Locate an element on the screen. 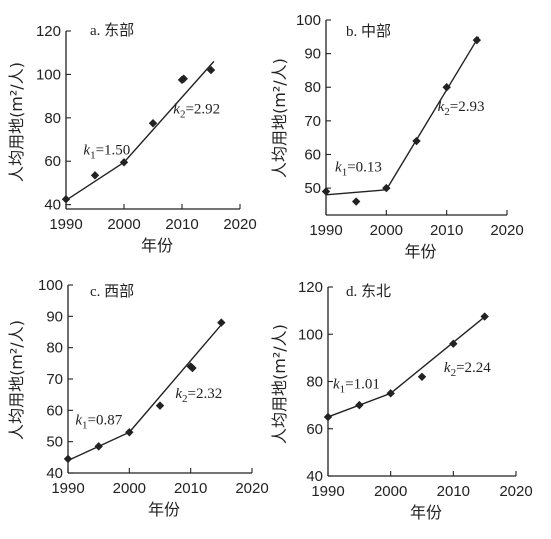 This screenshot has width=551, height=539. slope-label-2: k2=2.92 is located at coordinates (196, 110).